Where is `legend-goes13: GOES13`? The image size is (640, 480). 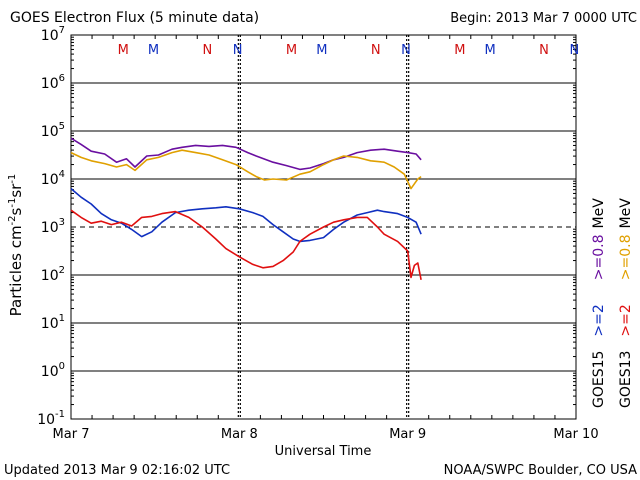
legend-goes13: GOES13 is located at coordinates (626, 379).